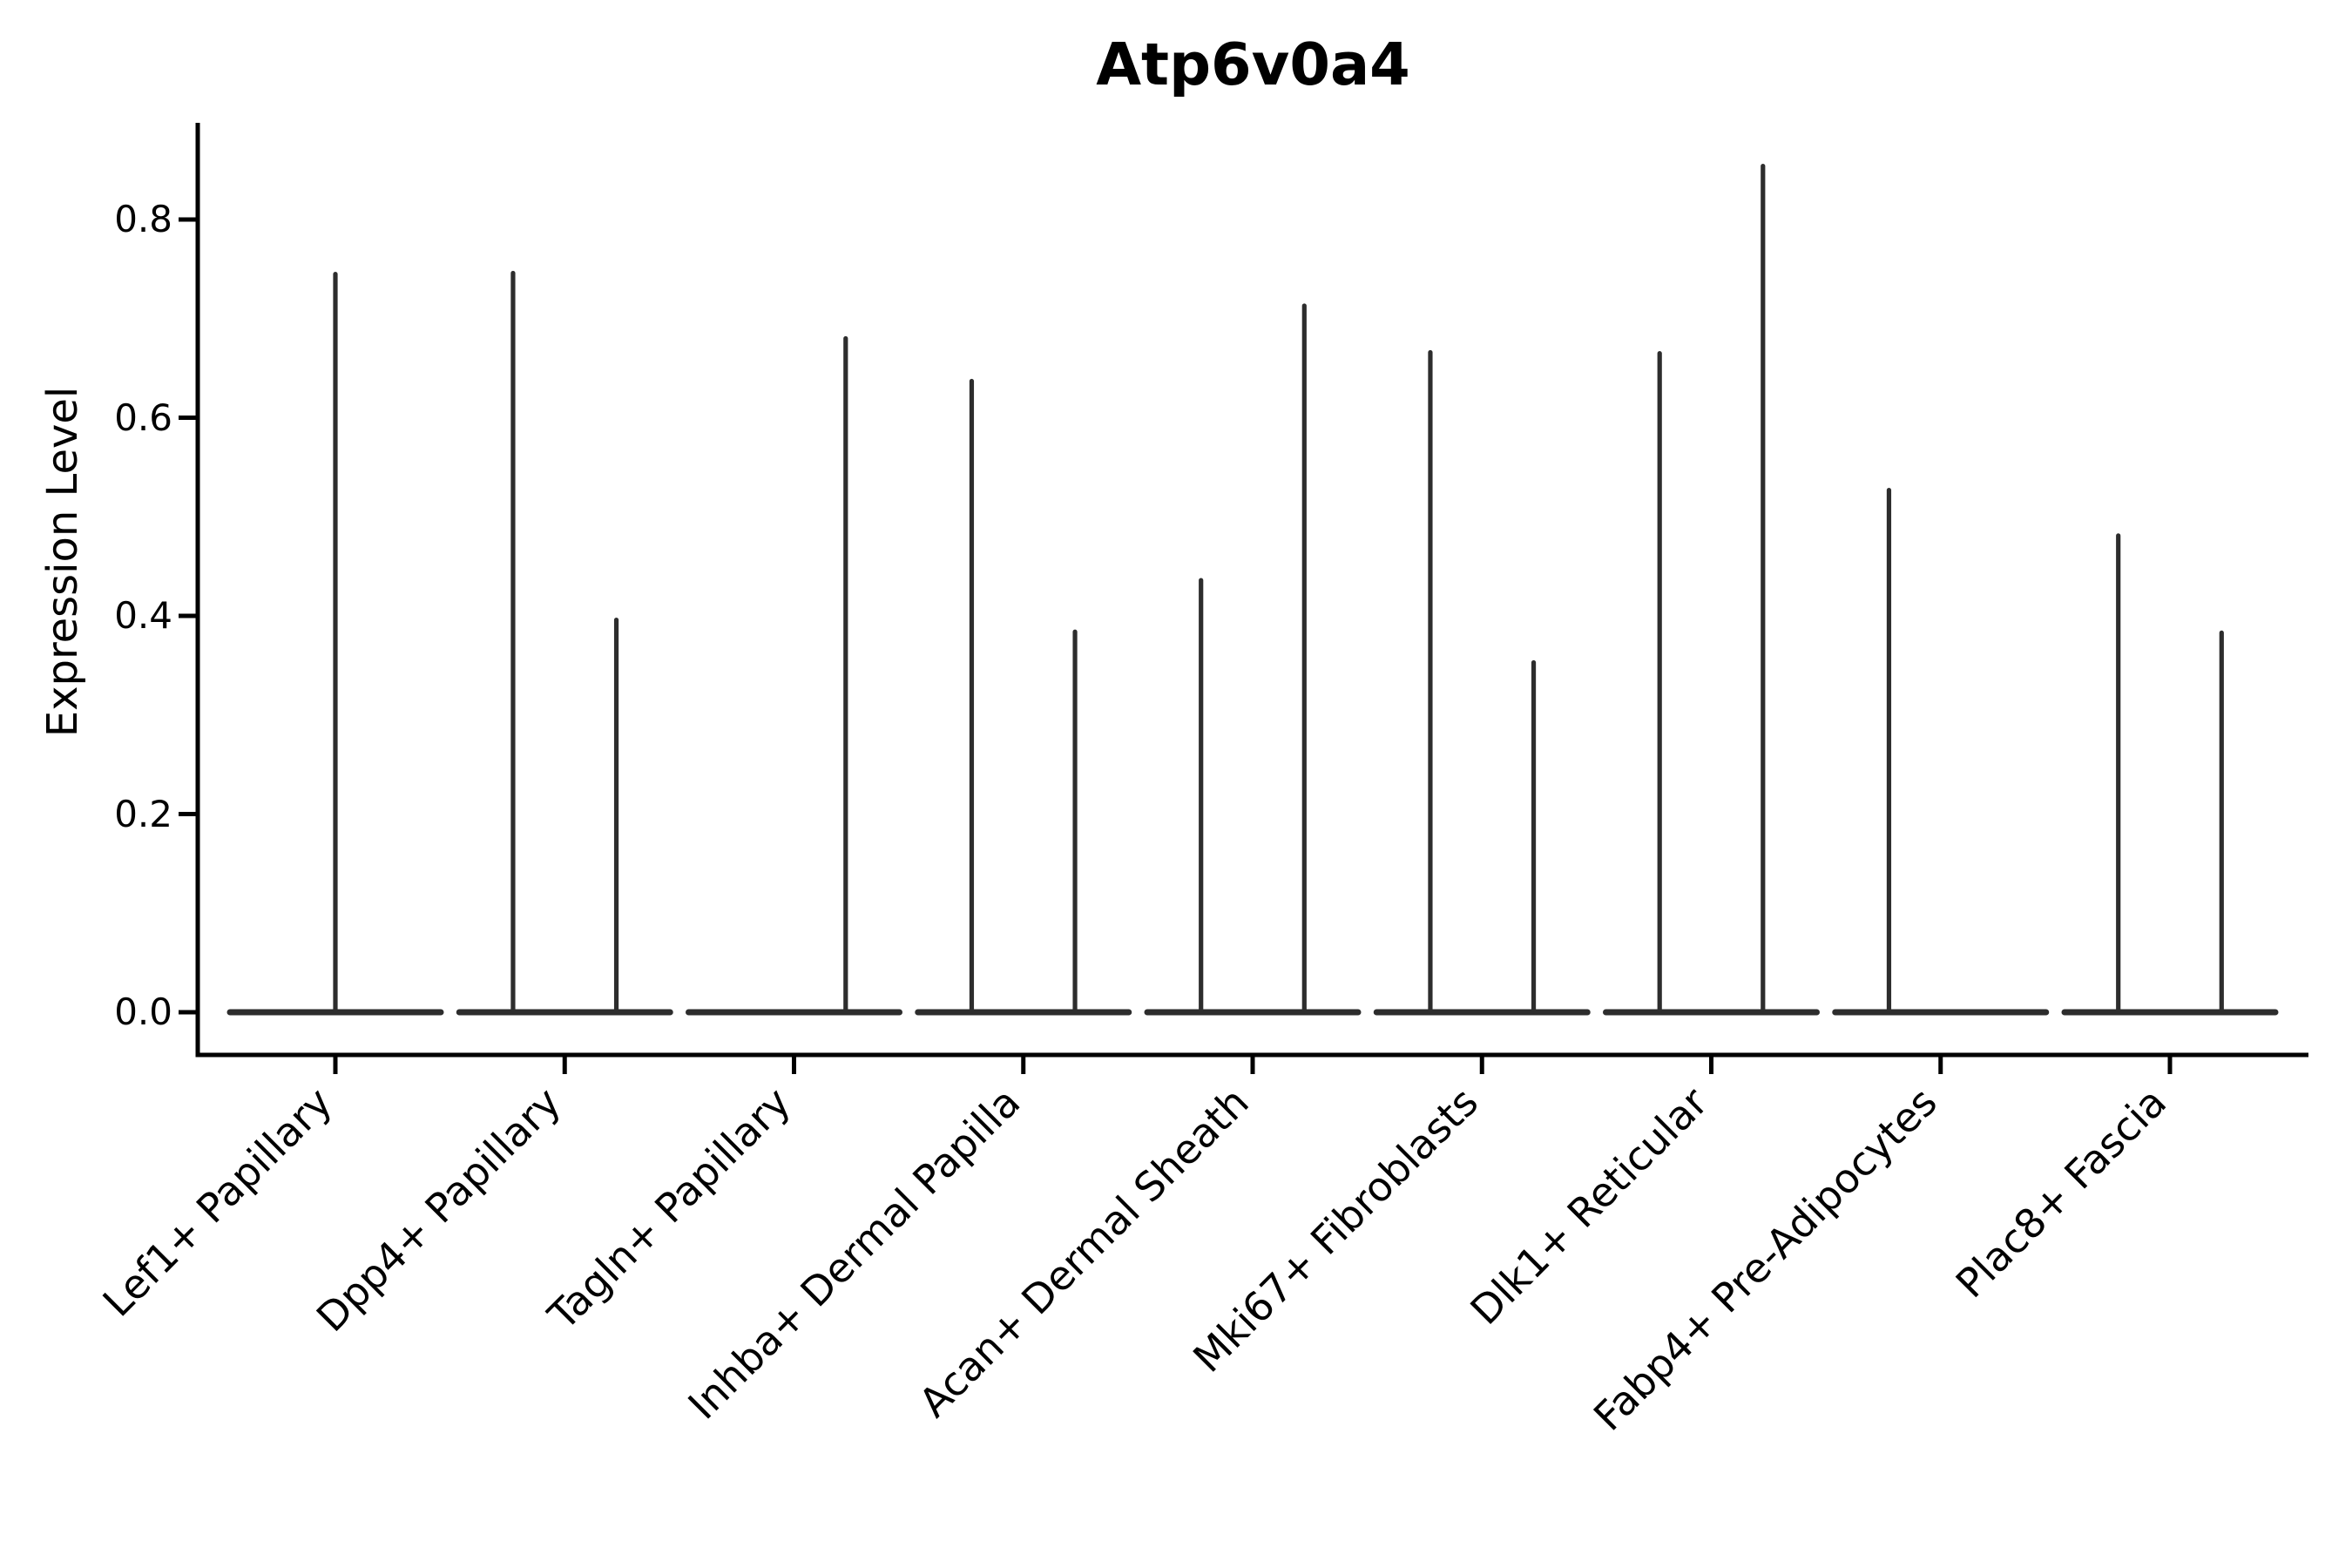 This screenshot has height=1568, width=2352. Describe the element at coordinates (143, 417) in the screenshot. I see `y-tick-label: 0.6` at that location.